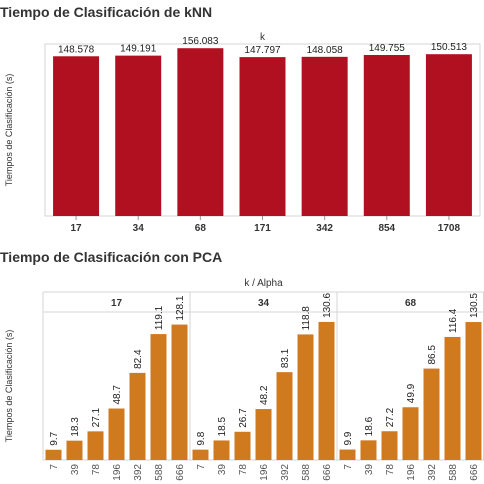 Image resolution: width=484 pixels, height=484 pixels. What do you see at coordinates (138, 359) in the screenshot?
I see `data-label-k17-392: 82.4` at bounding box center [138, 359].